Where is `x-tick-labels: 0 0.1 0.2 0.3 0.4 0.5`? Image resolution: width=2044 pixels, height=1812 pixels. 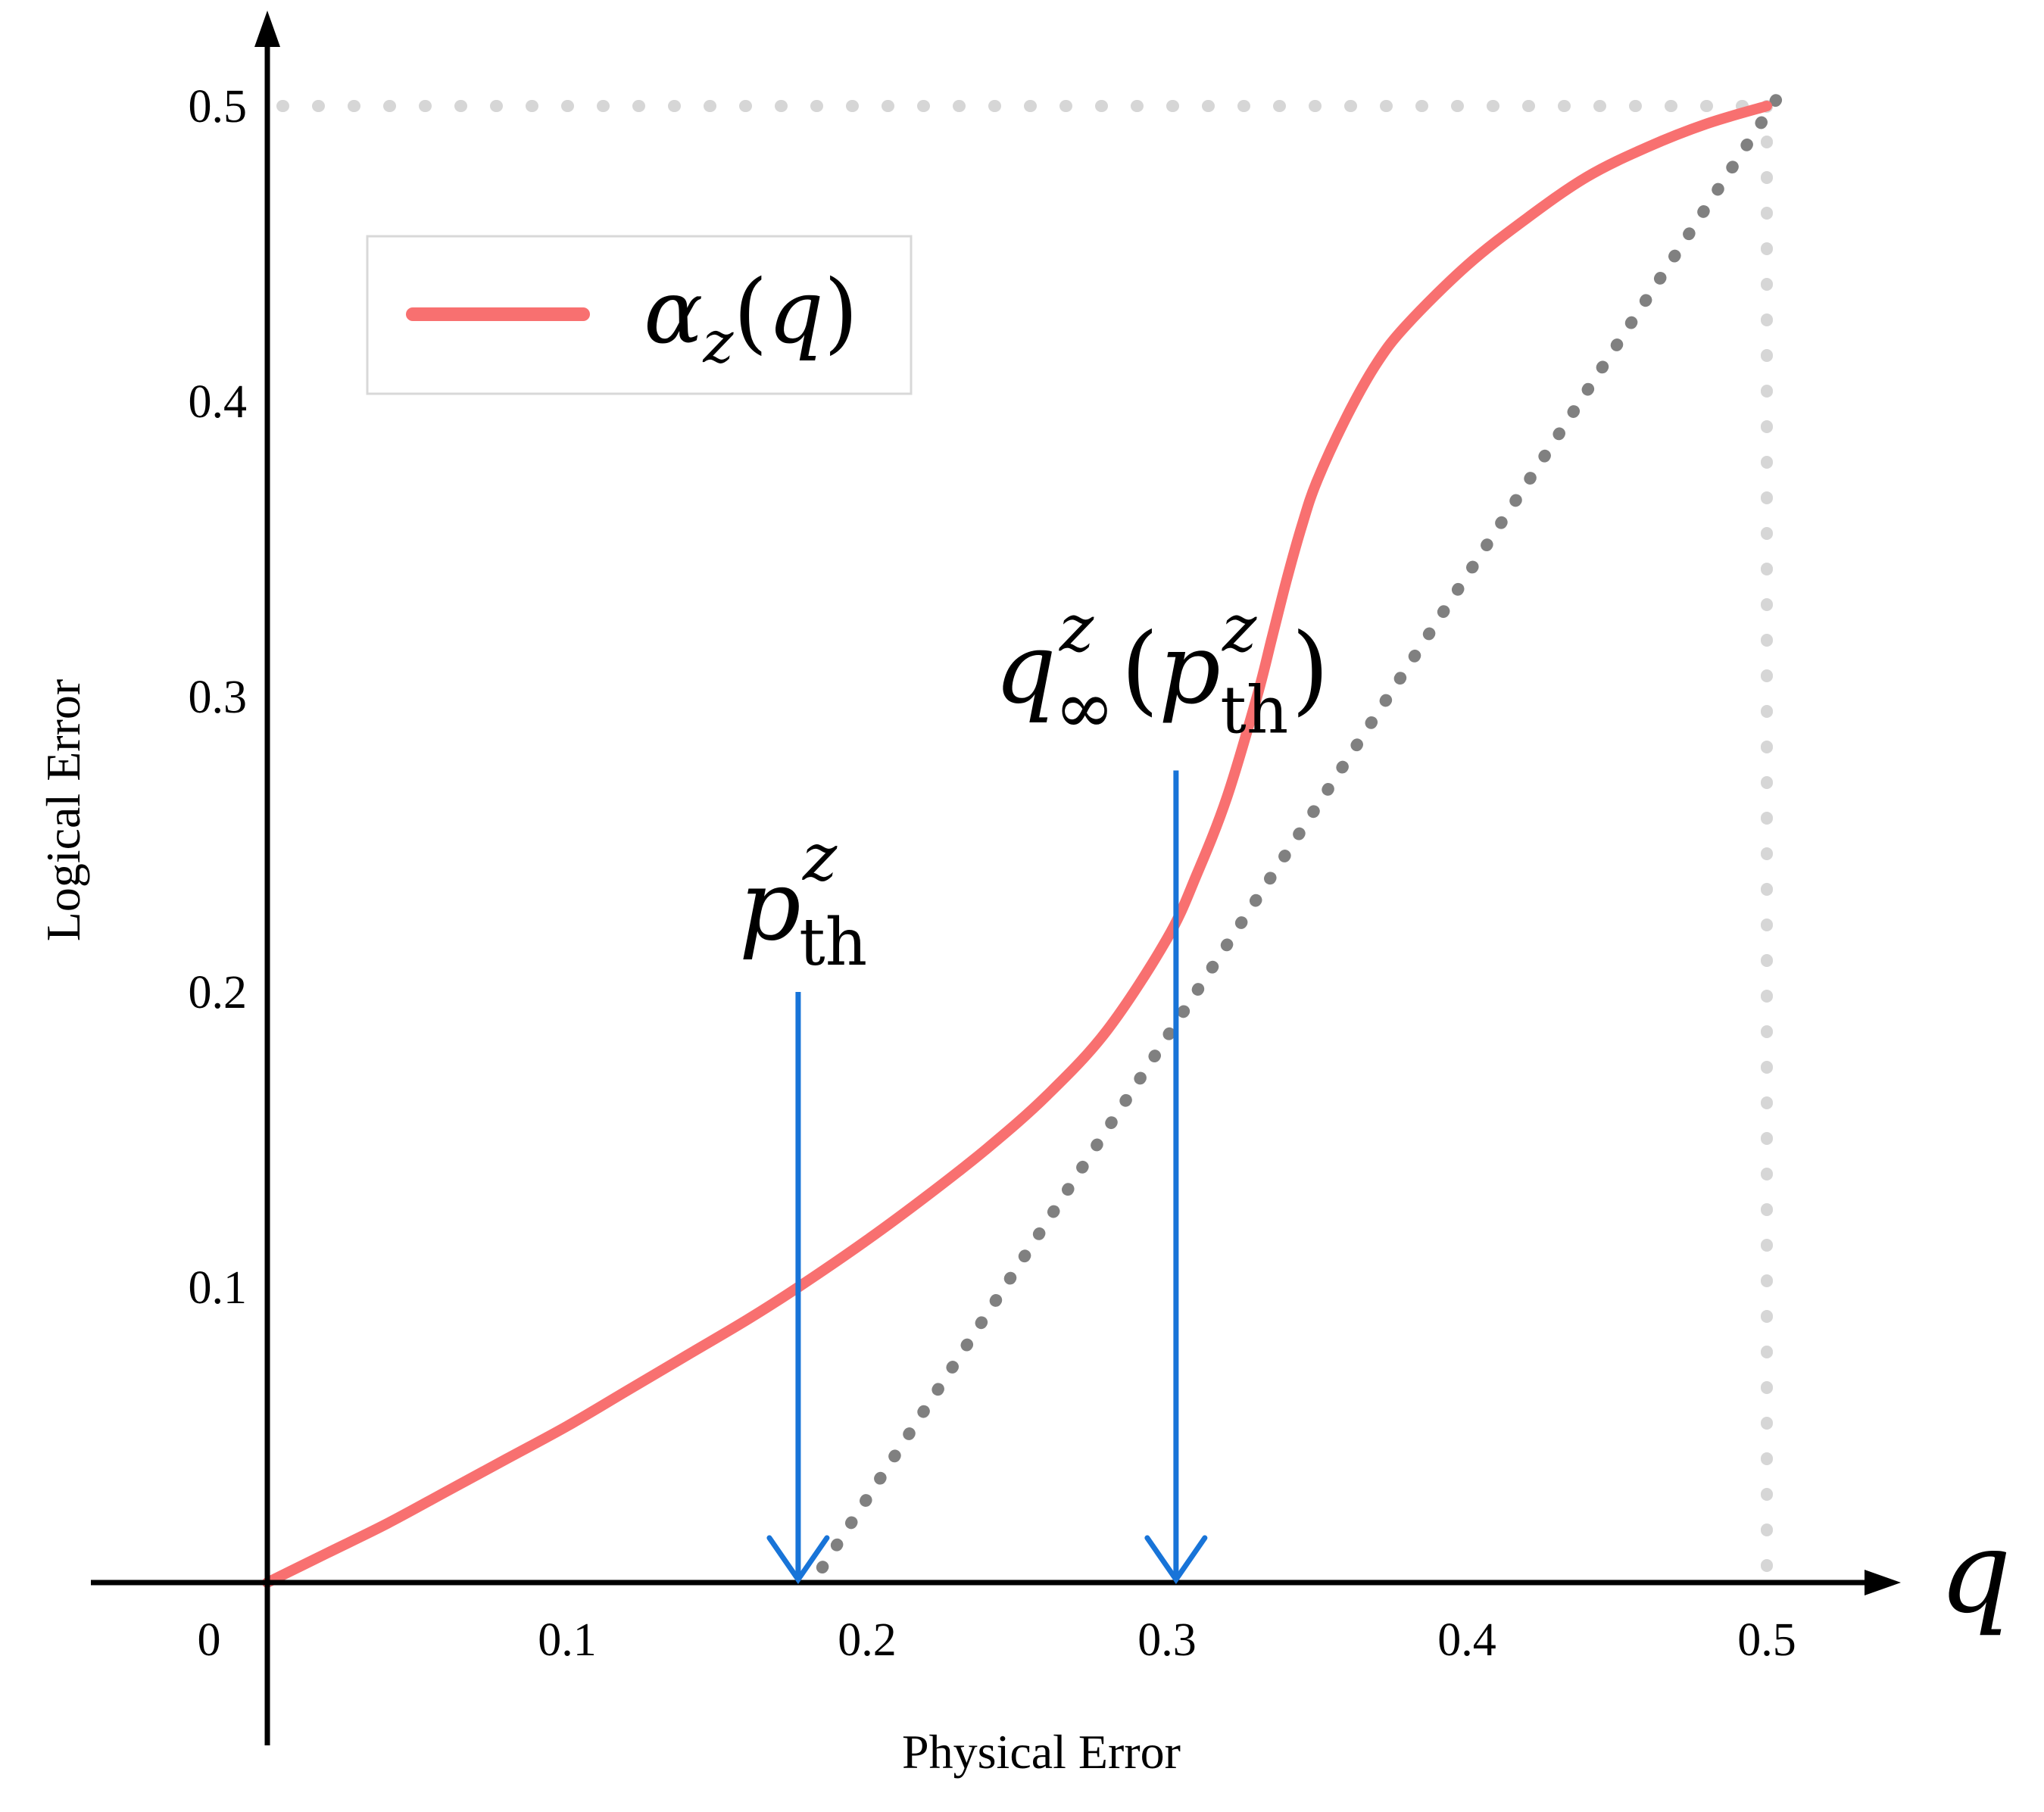
x-tick-labels: 0 0.1 0.2 0.3 0.4 0.5 is located at coordinates (997, 1640).